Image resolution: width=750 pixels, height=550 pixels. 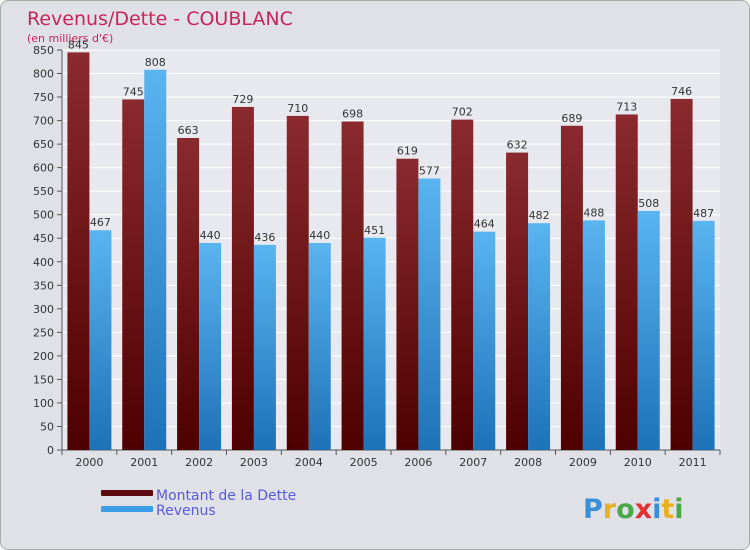 What do you see at coordinates (186, 511) in the screenshot?
I see `legend-label-revenus: Revenus` at bounding box center [186, 511].